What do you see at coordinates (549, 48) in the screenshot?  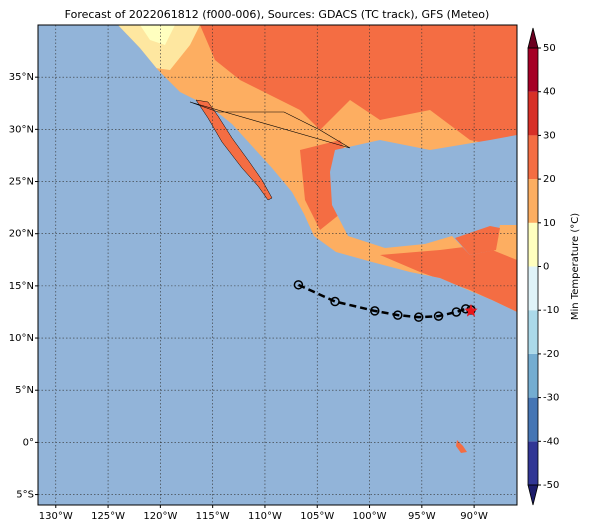 I see `colorbar-tick-label: 50` at bounding box center [549, 48].